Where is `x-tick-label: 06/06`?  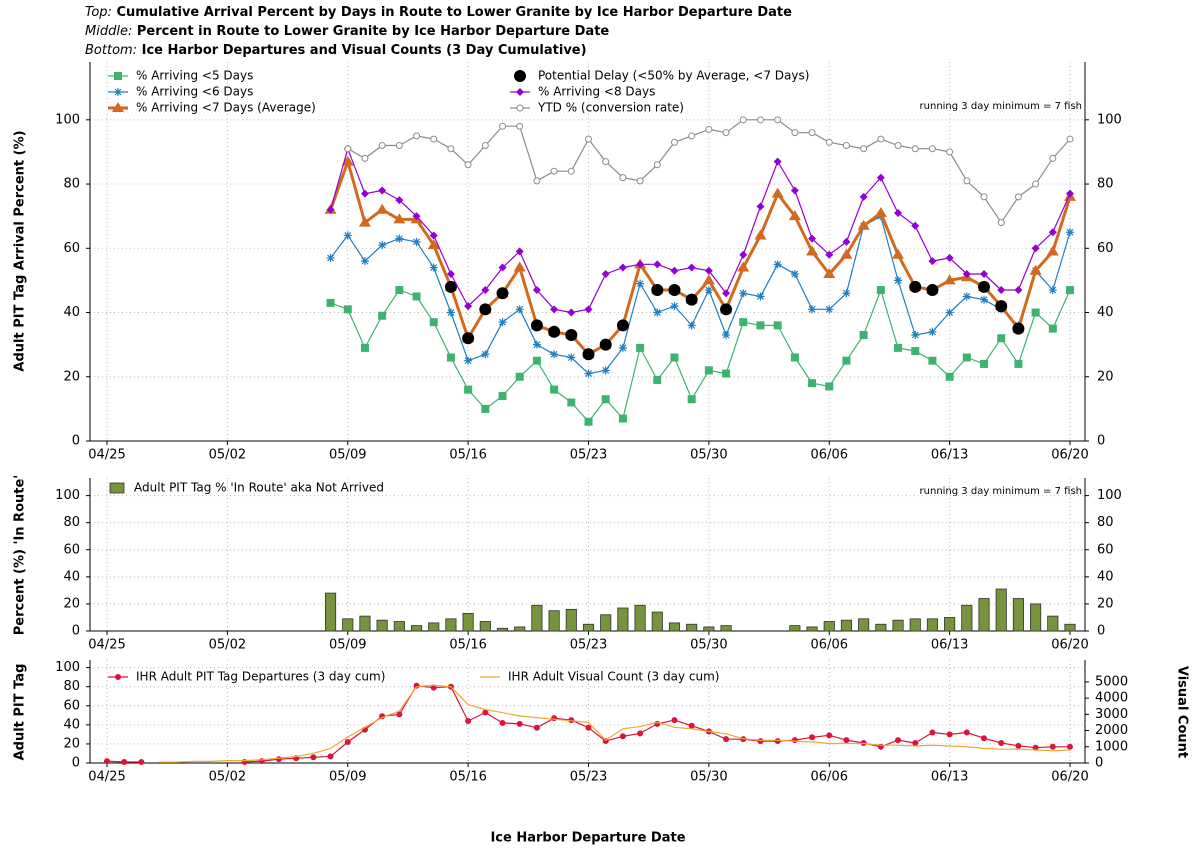
x-tick-label: 06/06 is located at coordinates (829, 777).